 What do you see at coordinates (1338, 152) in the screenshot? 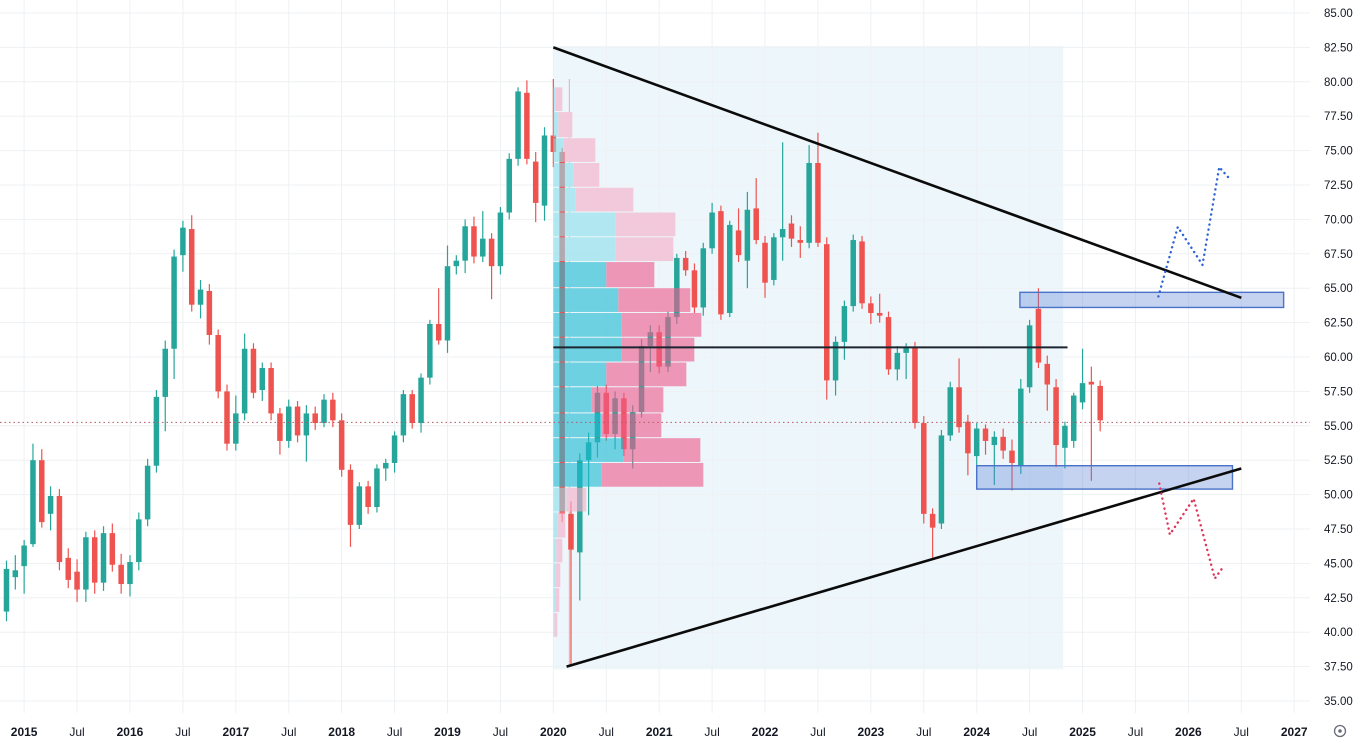
I see `price-axis-label: 75.00` at bounding box center [1338, 152].